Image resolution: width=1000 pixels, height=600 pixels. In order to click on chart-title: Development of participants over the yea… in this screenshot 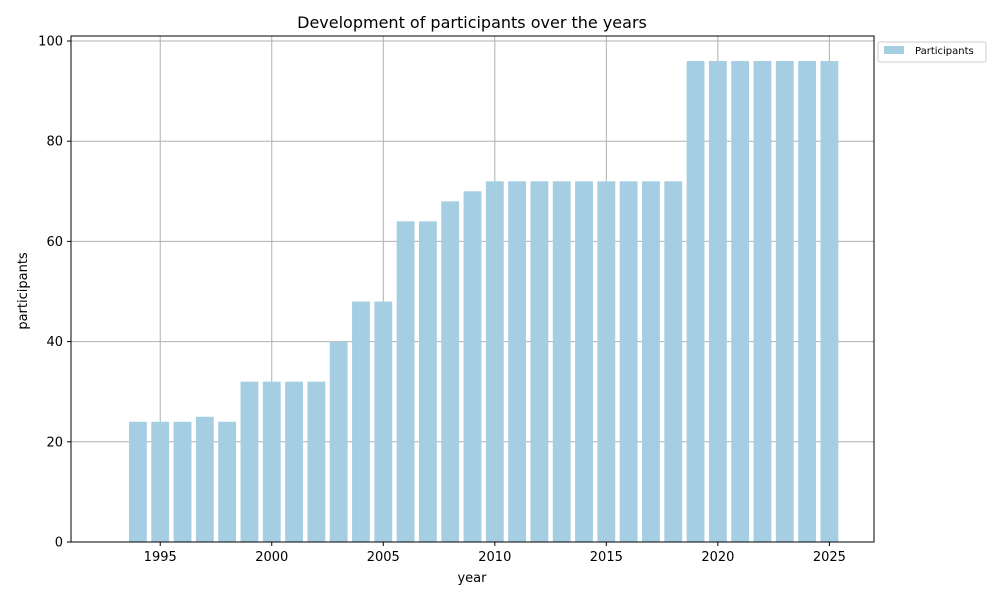, I will do `click(472, 22)`.